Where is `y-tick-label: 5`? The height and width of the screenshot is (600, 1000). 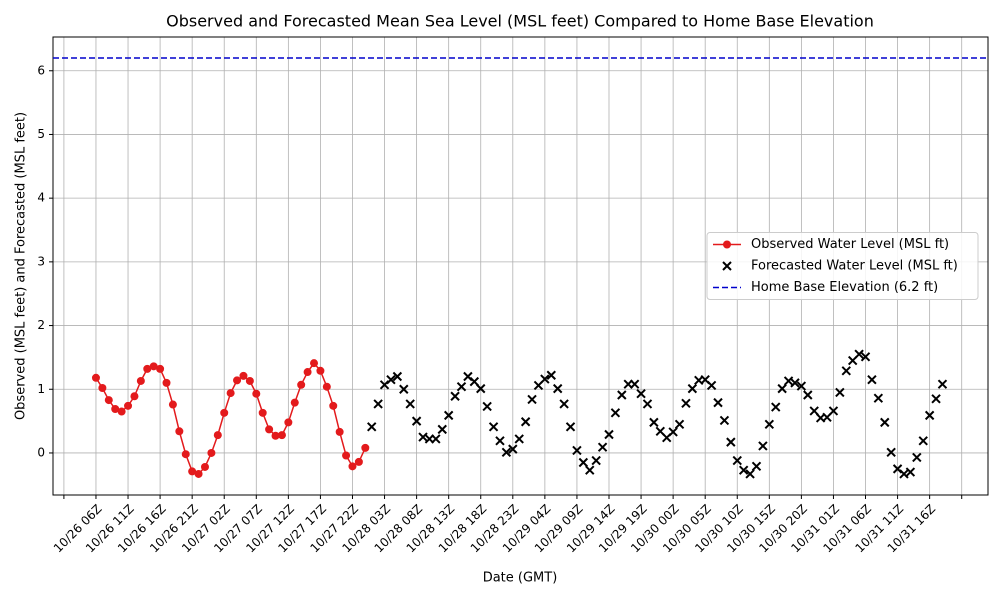 y-tick-label: 5 is located at coordinates (41, 134).